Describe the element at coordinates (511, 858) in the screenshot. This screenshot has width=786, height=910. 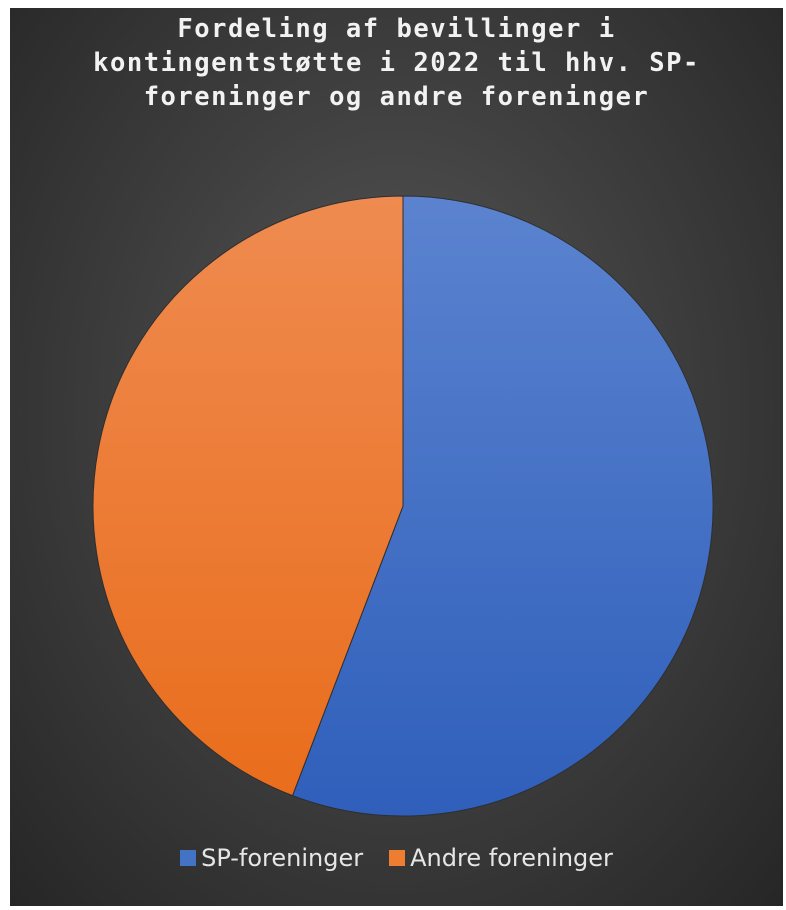
I see `legend-label-andre-foreninger: Andre foreninger` at that location.